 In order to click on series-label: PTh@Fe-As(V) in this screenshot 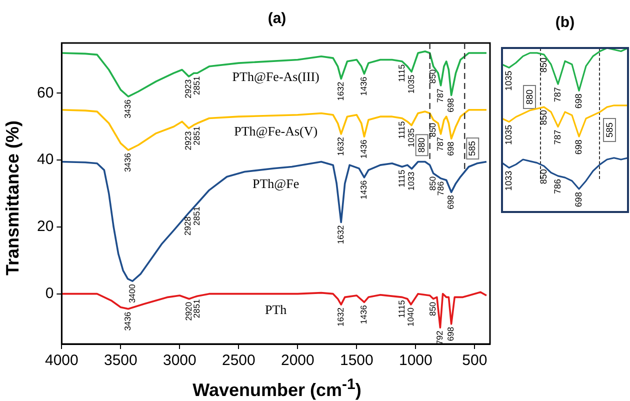, I will do `click(276, 130)`.